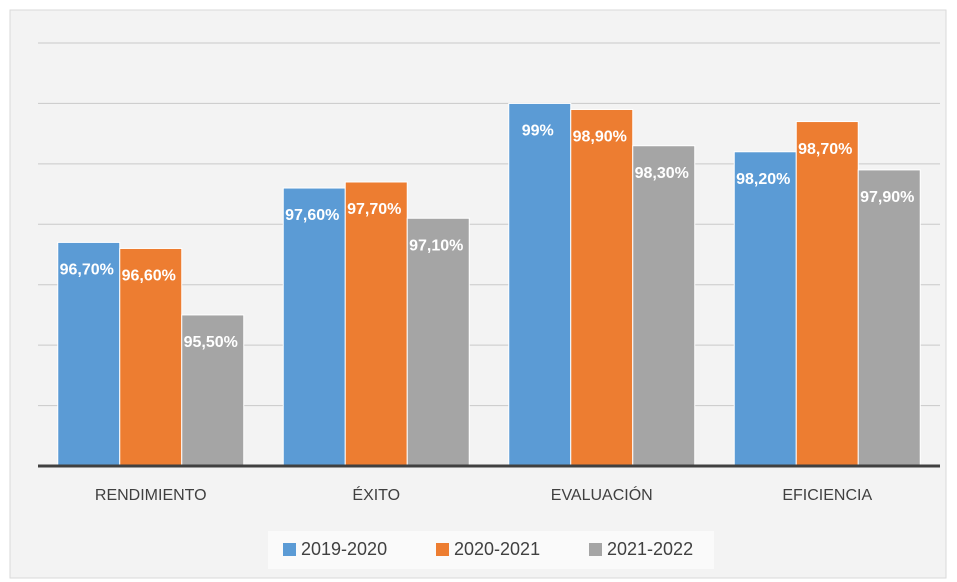  I want to click on legend-label: 2019-2020, so click(344, 549).